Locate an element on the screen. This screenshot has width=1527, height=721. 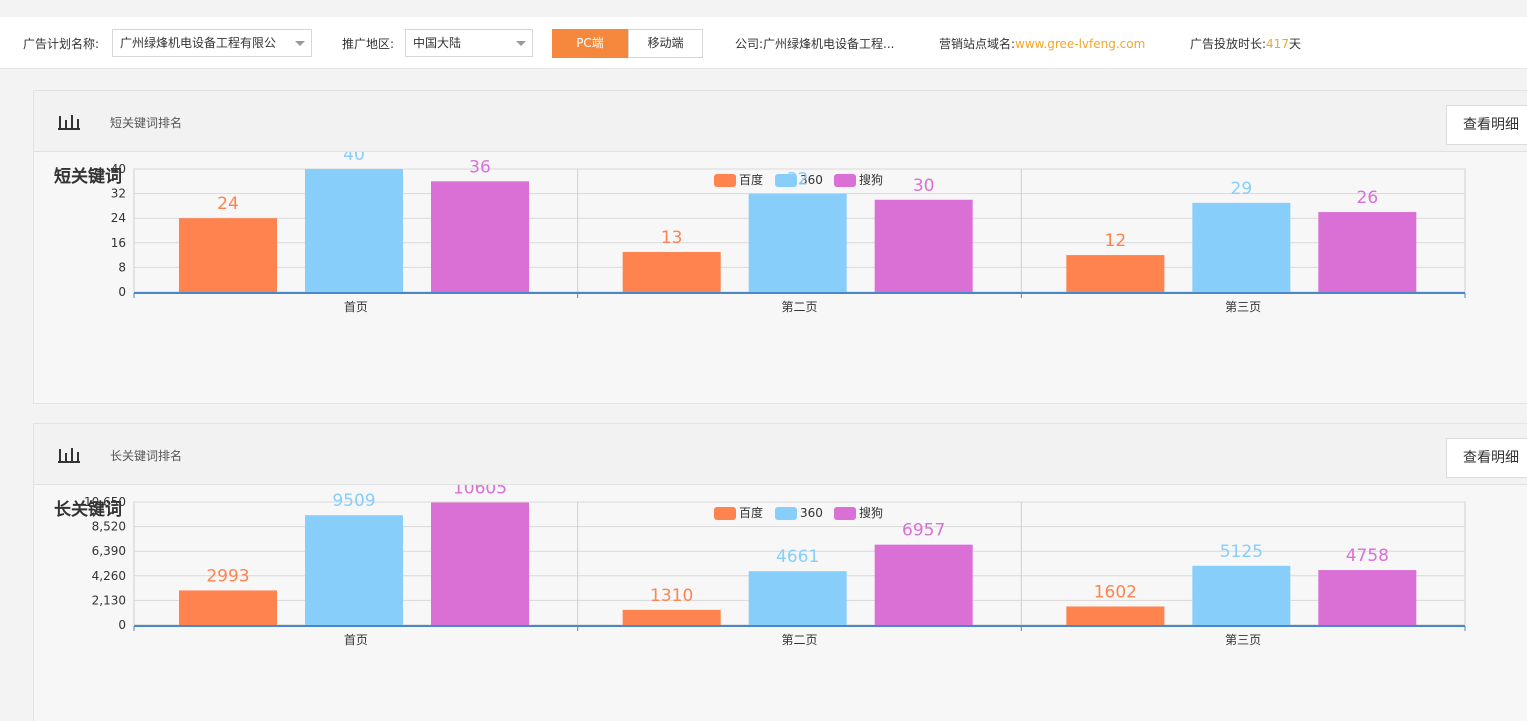
duration-info: 广告投放时长:417天 is located at coordinates (1245, 43).